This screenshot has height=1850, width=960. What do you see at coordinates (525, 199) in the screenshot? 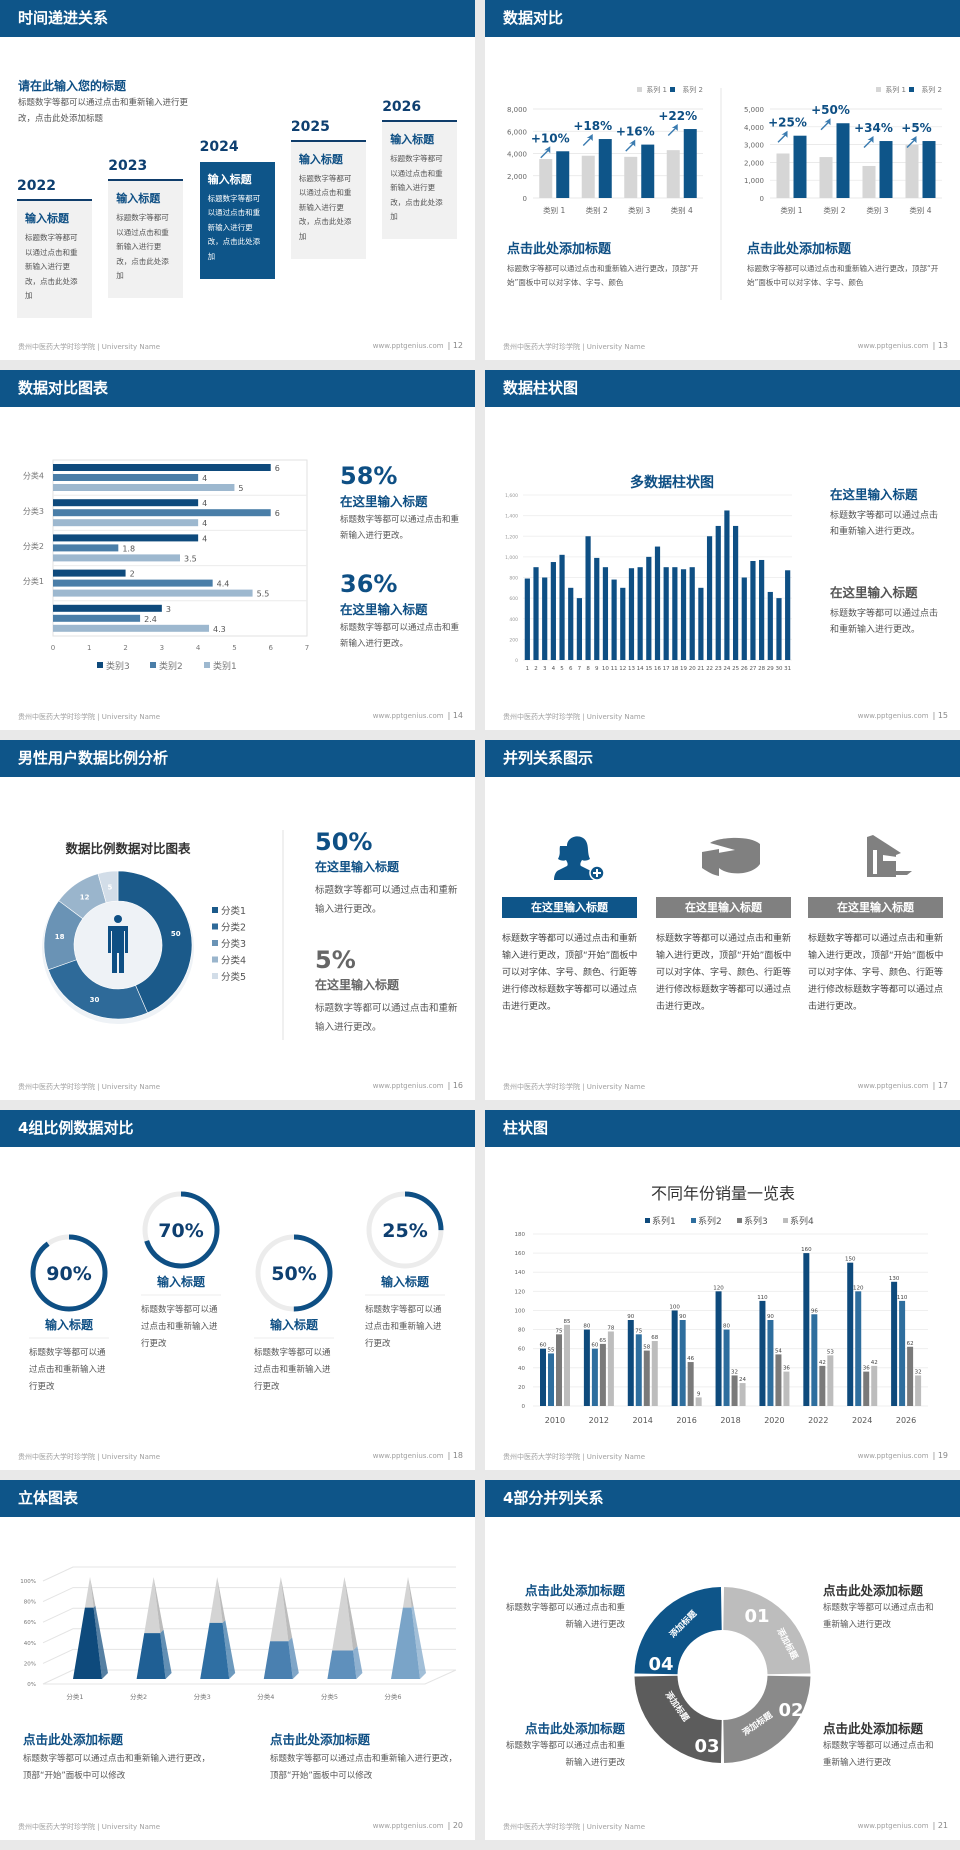
I see `y-tick-label: 0` at bounding box center [525, 199].